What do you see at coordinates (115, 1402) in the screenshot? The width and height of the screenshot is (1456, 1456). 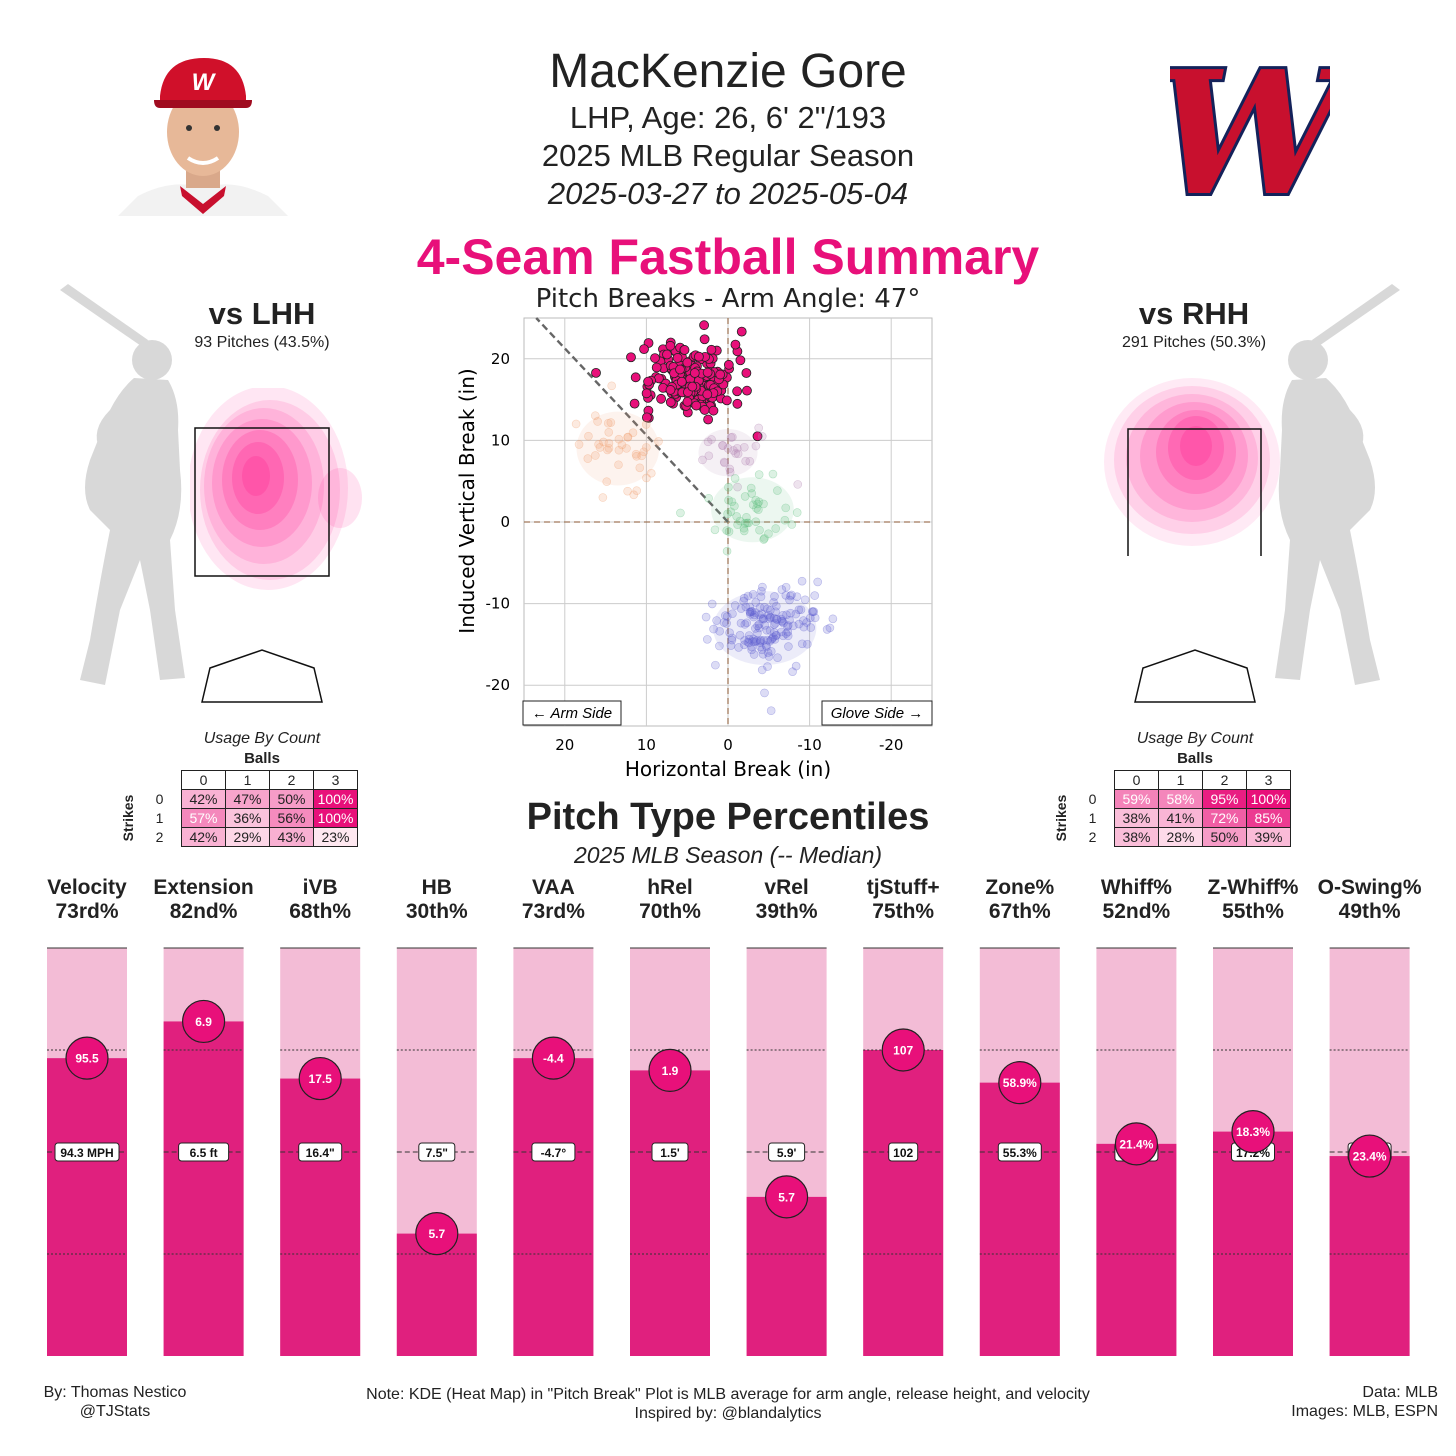 I see `footer-author: By: Thomas Nestico @TJStats` at bounding box center [115, 1402].